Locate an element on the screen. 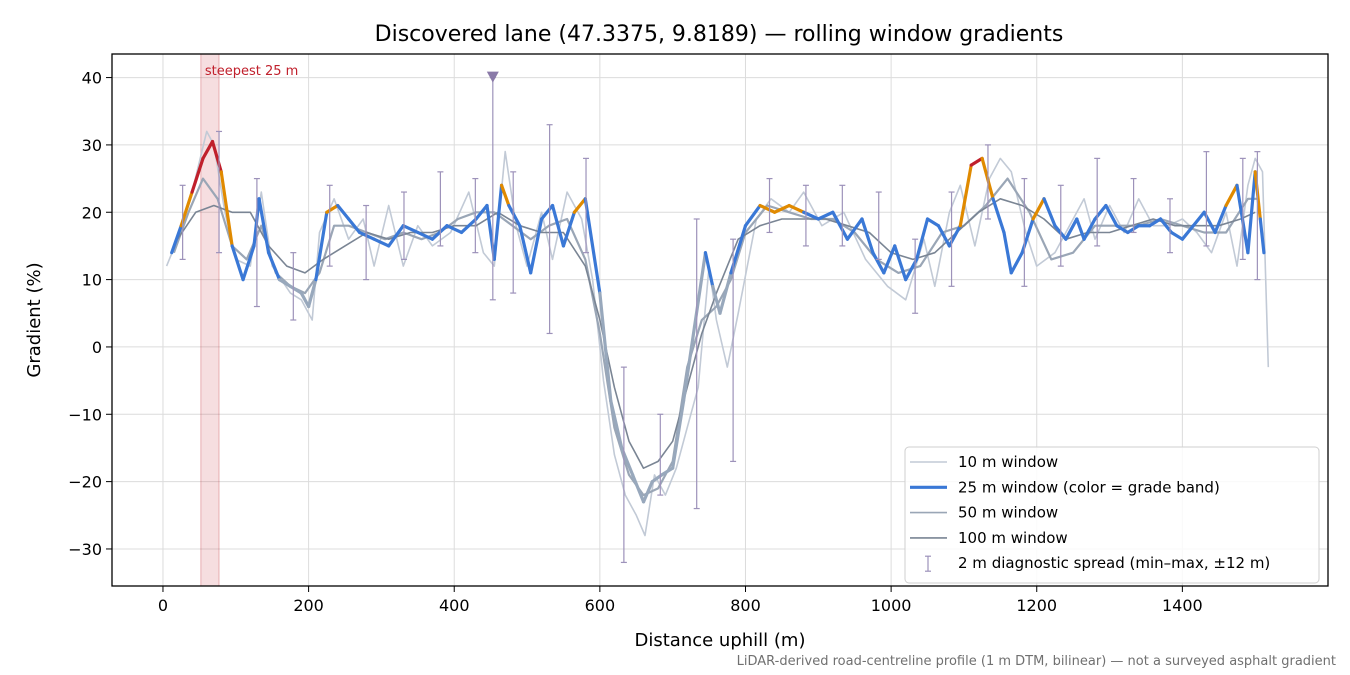 This screenshot has height=675, width=1350. x-tick-label: 1200 is located at coordinates (1036, 605).